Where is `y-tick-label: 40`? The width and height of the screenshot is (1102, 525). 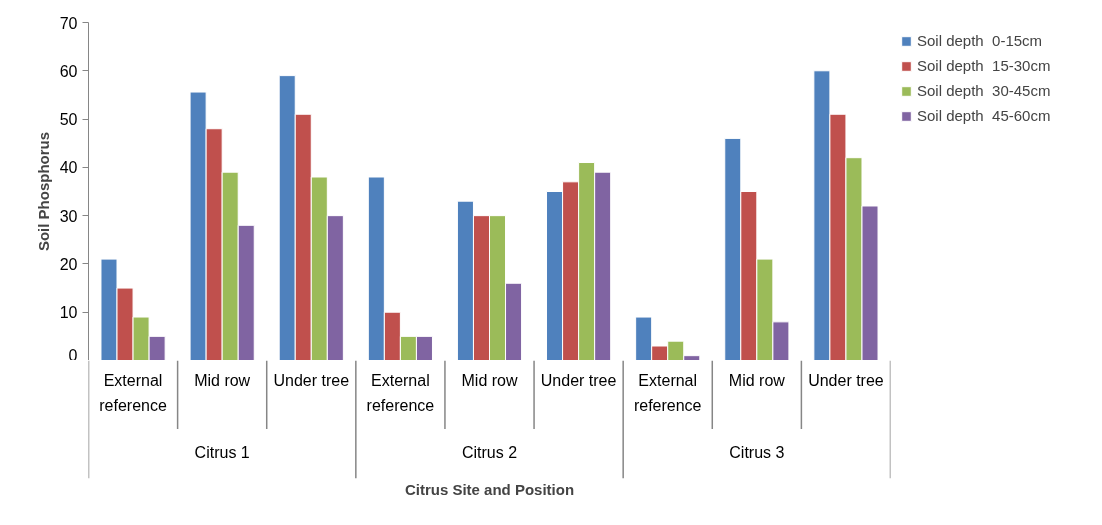
y-tick-label: 40 is located at coordinates (68, 168).